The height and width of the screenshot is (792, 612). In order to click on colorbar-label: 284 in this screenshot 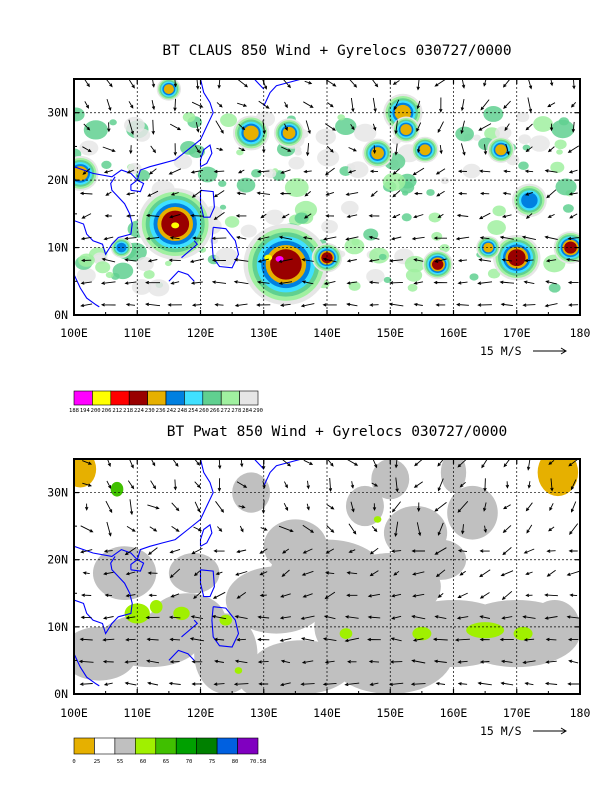, I will do `click(247, 411)`.